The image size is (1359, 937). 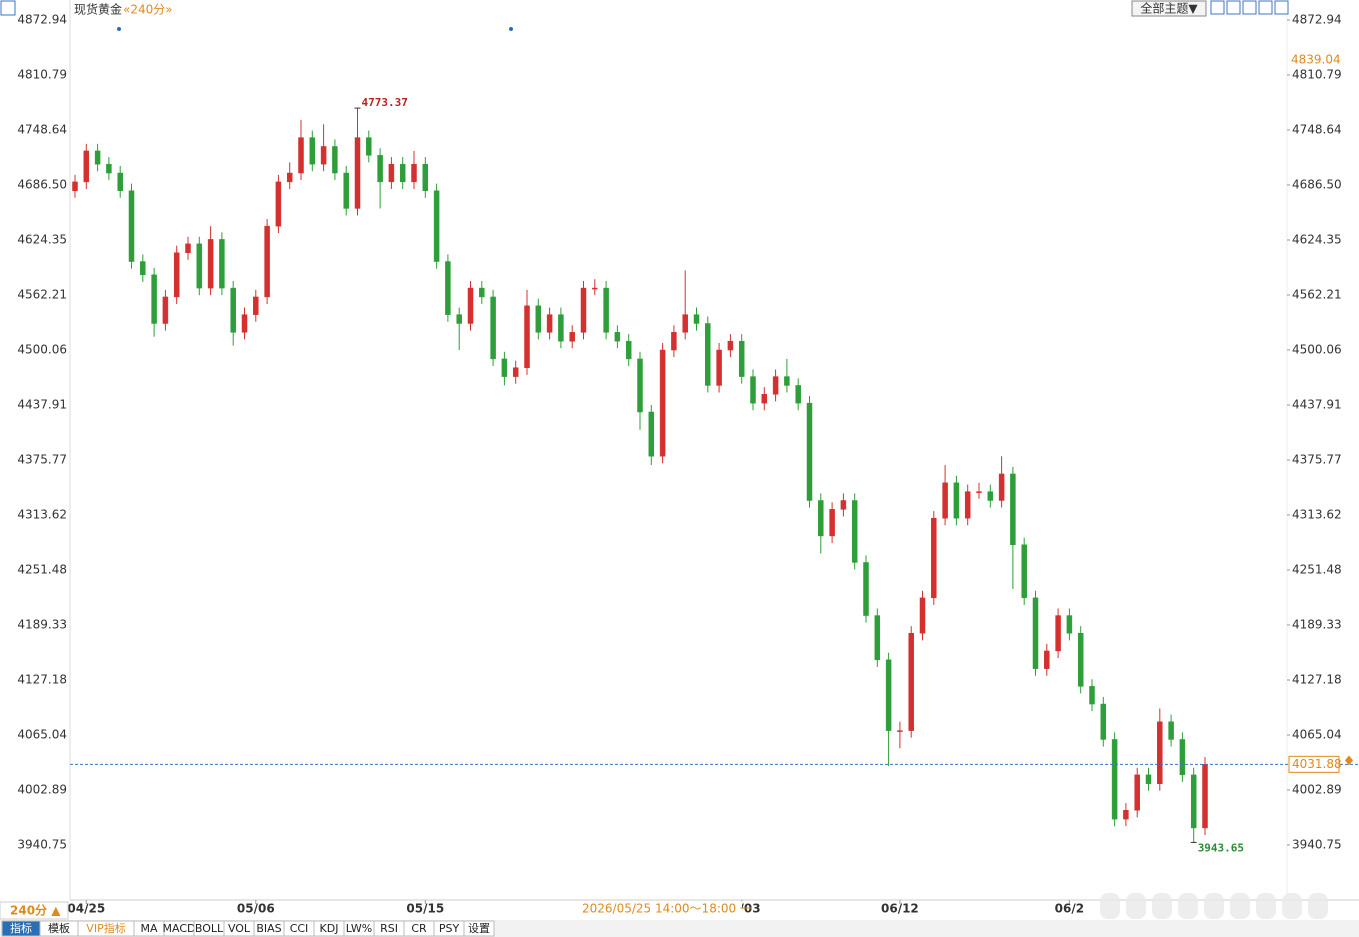 What do you see at coordinates (1316, 60) in the screenshot?
I see `price-label: 4839.04` at bounding box center [1316, 60].